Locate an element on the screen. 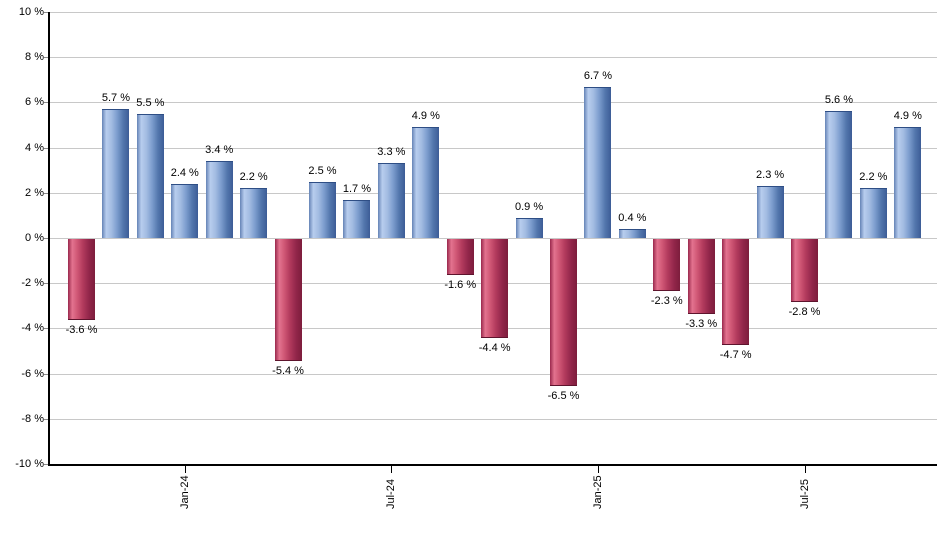  bar-value-label: 1.7 % is located at coordinates (356, 188).